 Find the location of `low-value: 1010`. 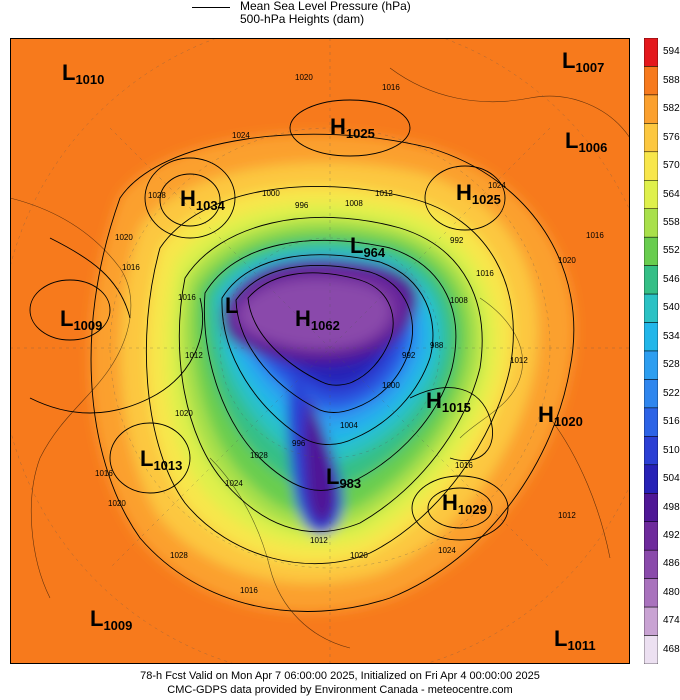

low-value: 1010 is located at coordinates (89, 79).